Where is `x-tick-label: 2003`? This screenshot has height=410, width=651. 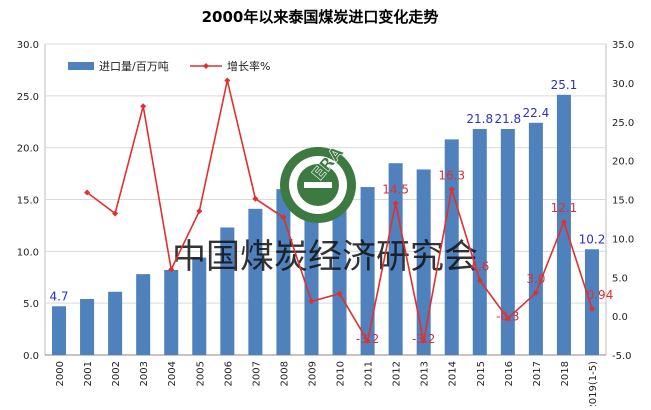
x-tick-label: 2003 is located at coordinates (144, 373).